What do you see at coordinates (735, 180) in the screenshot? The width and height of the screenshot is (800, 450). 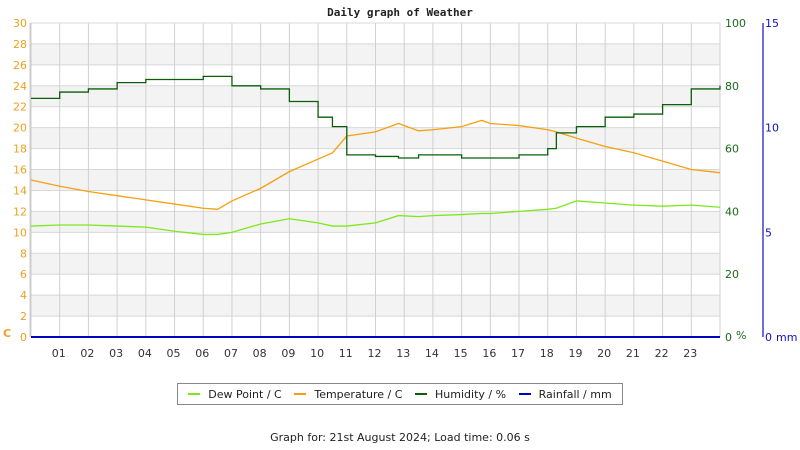 I see `humidity-axis-ticks: 0 20 40 60 80 100` at bounding box center [735, 180].